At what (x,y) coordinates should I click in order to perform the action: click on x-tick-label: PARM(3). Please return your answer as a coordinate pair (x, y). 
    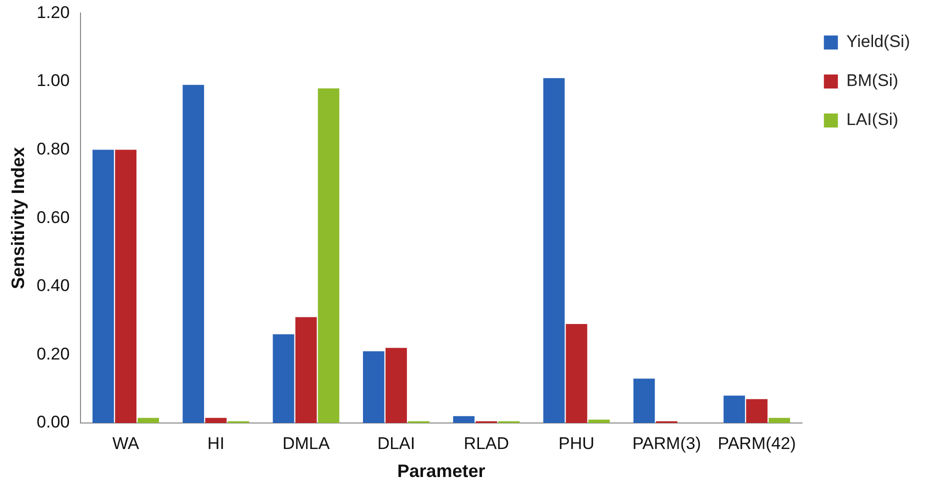
    Looking at the image, I should click on (666, 443).